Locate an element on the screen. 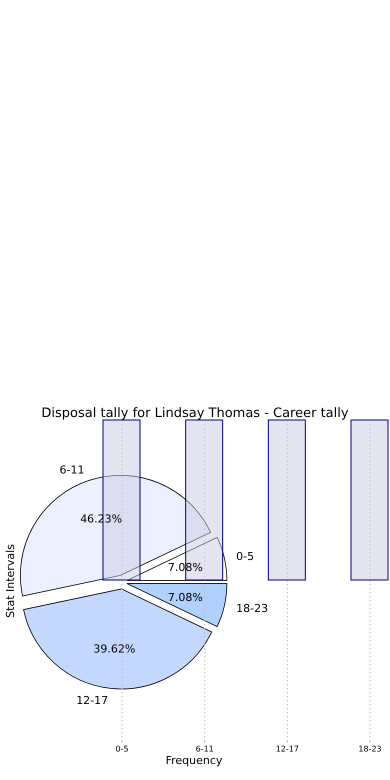 The height and width of the screenshot is (780, 390). data-label: 7.08% is located at coordinates (185, 597).